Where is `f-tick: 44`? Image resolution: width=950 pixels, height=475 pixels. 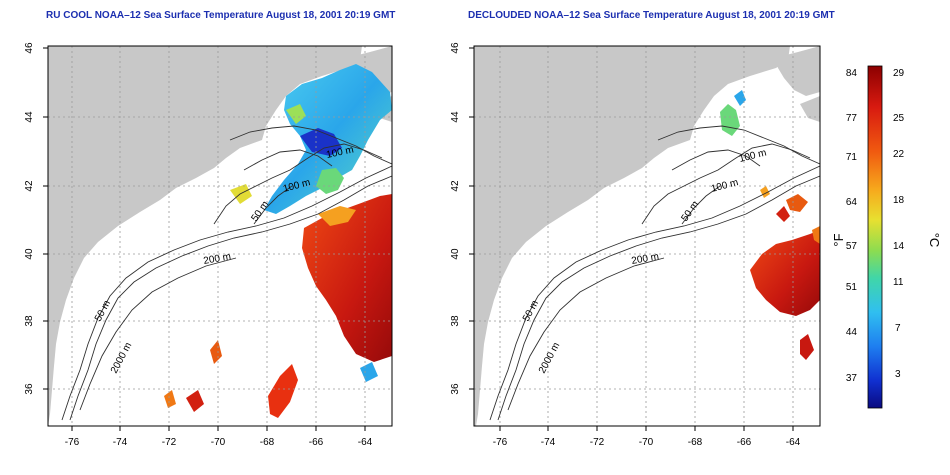 f-tick: 44 is located at coordinates (852, 332).